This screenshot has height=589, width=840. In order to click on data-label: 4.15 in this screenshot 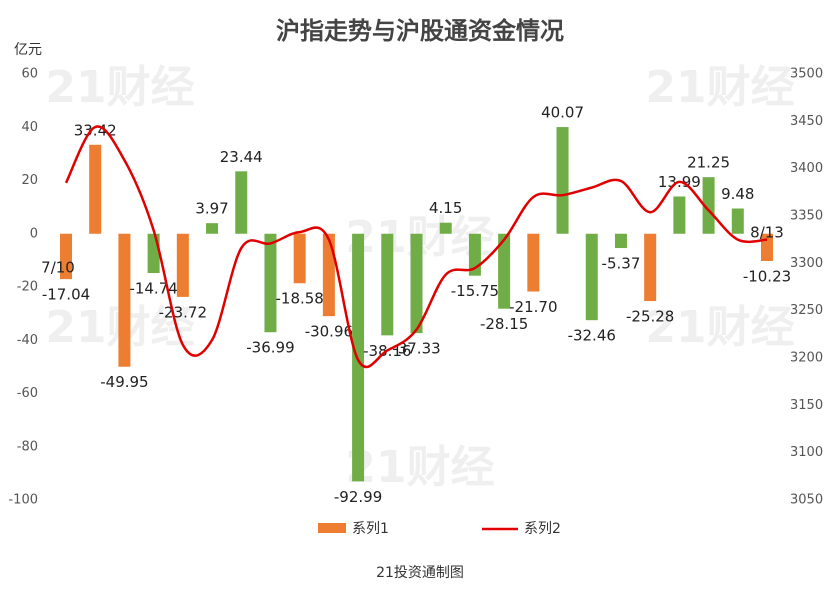, I will do `click(445, 208)`.